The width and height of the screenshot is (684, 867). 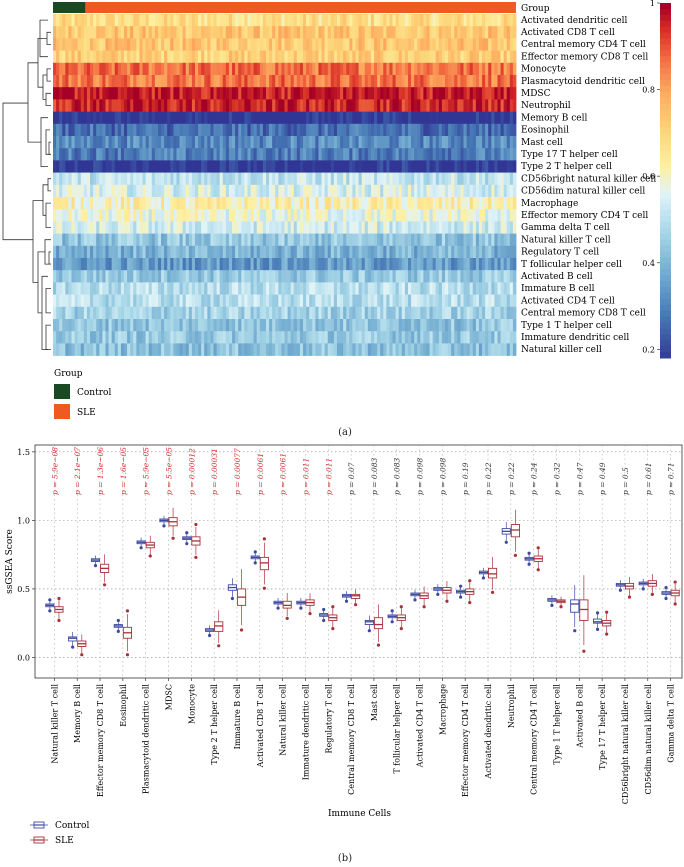 I want to click on p-value-label: p = 0.011, so click(x=305, y=476).